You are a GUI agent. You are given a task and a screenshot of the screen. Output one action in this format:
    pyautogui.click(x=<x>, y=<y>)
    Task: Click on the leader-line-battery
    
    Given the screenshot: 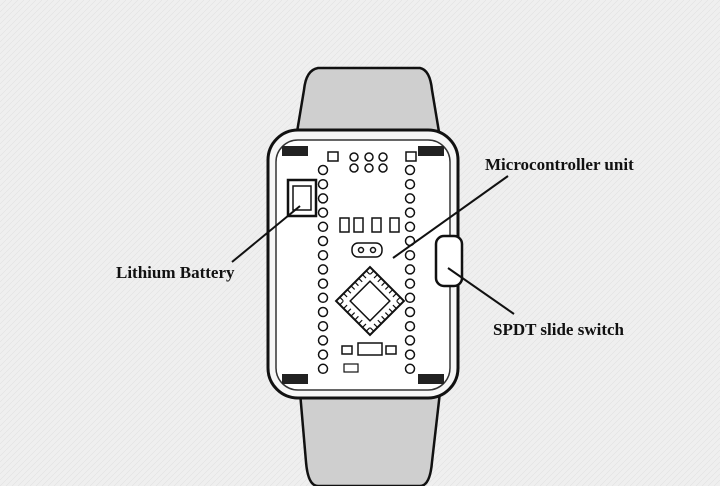 What is the action you would take?
    pyautogui.click(x=266, y=234)
    